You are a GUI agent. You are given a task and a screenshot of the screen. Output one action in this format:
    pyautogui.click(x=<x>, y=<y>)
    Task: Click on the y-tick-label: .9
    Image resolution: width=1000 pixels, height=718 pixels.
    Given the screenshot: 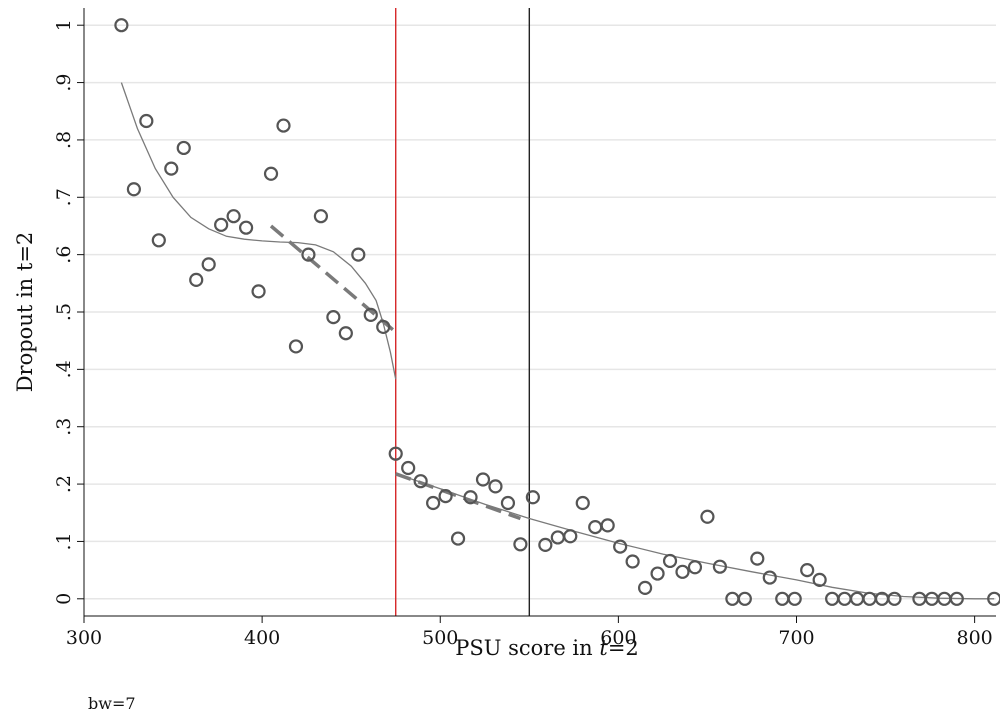 What is the action you would take?
    pyautogui.click(x=64, y=82)
    